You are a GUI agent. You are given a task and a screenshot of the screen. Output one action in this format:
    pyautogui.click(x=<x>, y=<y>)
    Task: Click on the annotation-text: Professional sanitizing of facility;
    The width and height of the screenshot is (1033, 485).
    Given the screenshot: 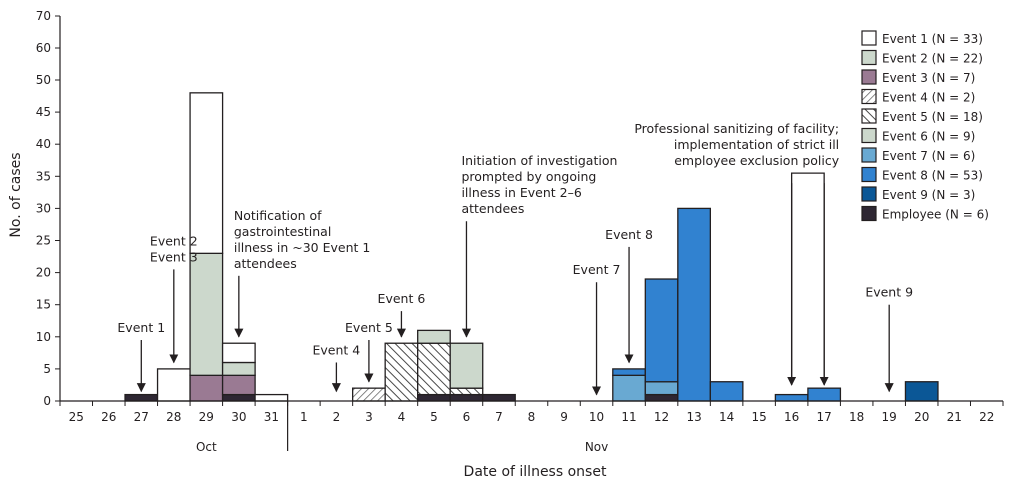 What is the action you would take?
    pyautogui.click(x=736, y=128)
    